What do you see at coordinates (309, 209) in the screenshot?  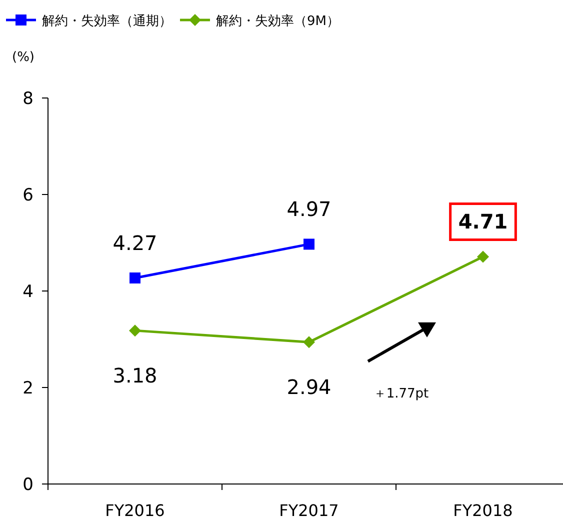 I see `data-label: 4.97` at bounding box center [309, 209].